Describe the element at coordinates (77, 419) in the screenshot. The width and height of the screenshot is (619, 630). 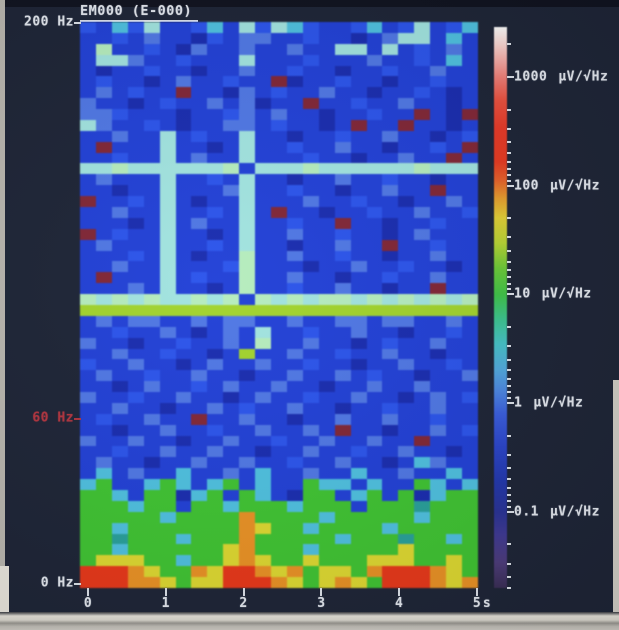
I see `y-axis-tick` at that location.